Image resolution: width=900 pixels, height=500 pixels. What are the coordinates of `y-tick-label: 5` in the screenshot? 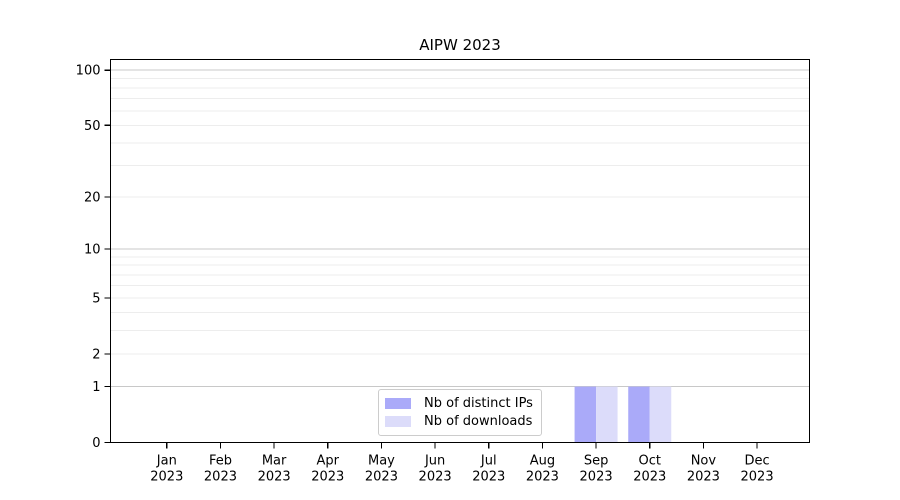 It's located at (96, 298).